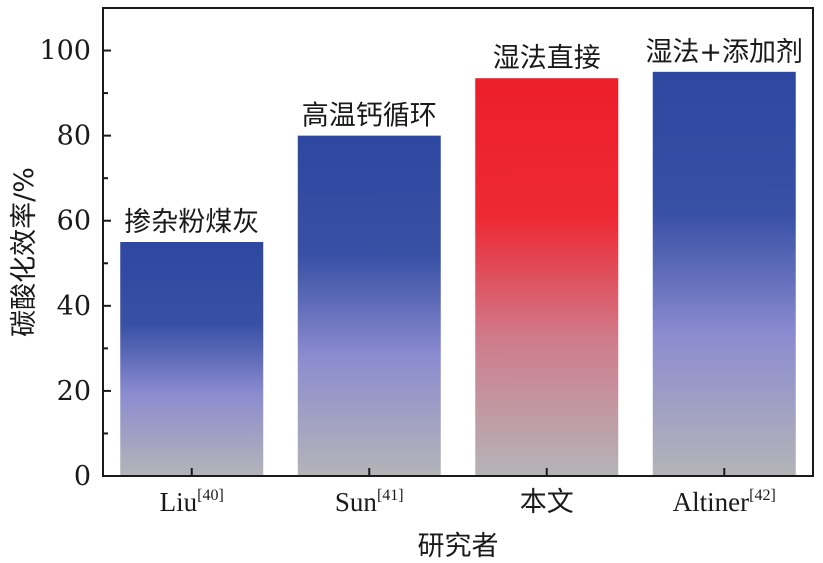 Image resolution: width=823 pixels, height=563 pixels. What do you see at coordinates (75, 249) in the screenshot?
I see `y-axis-ticks: 0 20 40 60 80 100` at bounding box center [75, 249].